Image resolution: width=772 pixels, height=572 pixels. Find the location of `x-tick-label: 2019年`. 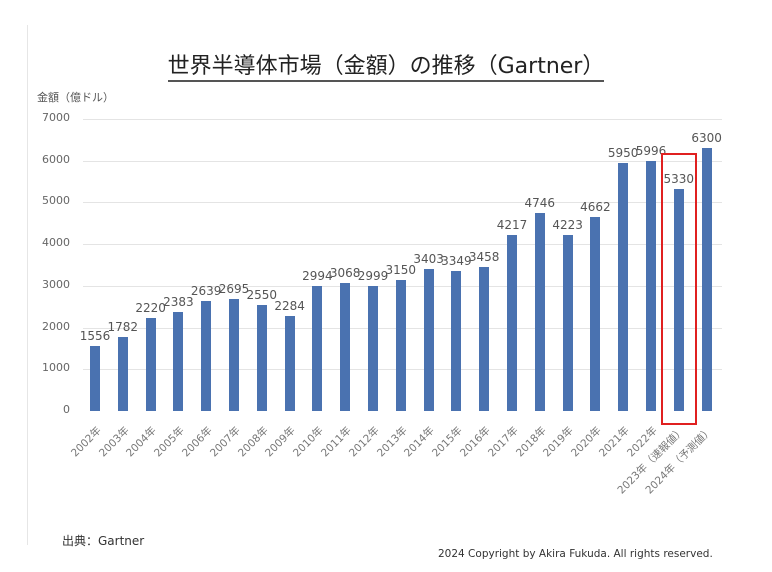

x-tick-label: 2019年 is located at coordinates (559, 442).